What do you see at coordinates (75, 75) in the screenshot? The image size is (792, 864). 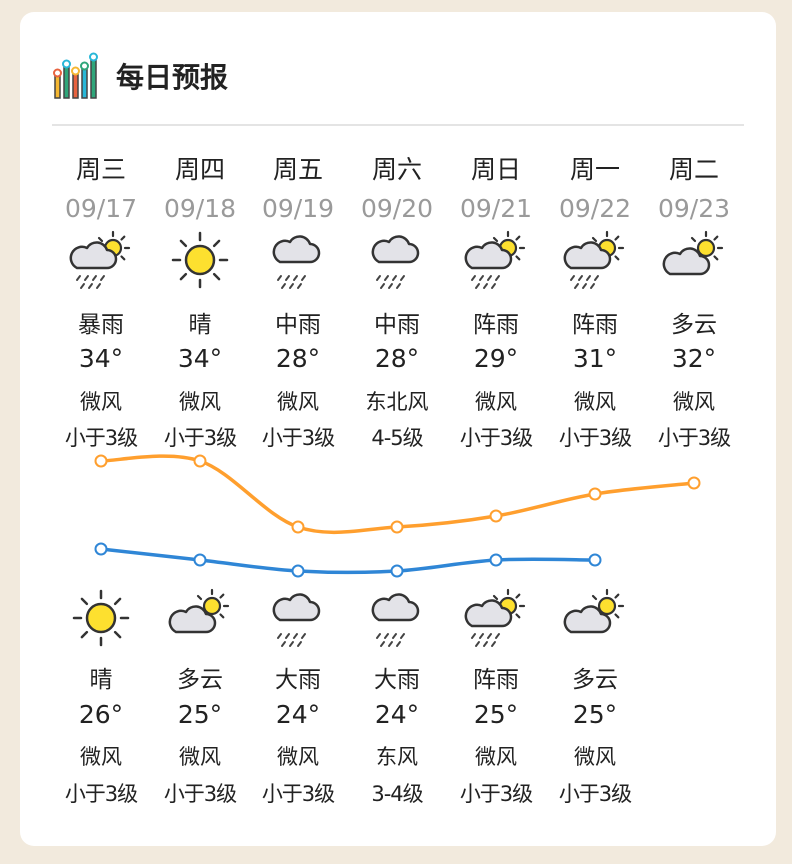 I see `bar-chart-icon` at bounding box center [75, 75].